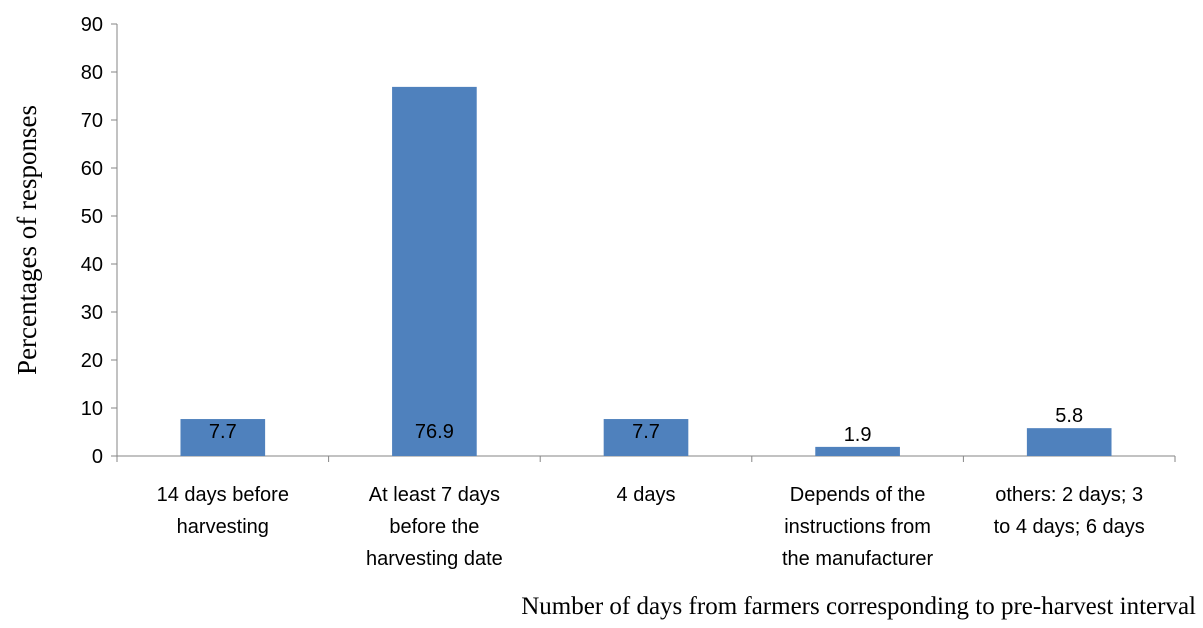 The image size is (1203, 628). I want to click on y-tick-label: 0, so click(97, 457).